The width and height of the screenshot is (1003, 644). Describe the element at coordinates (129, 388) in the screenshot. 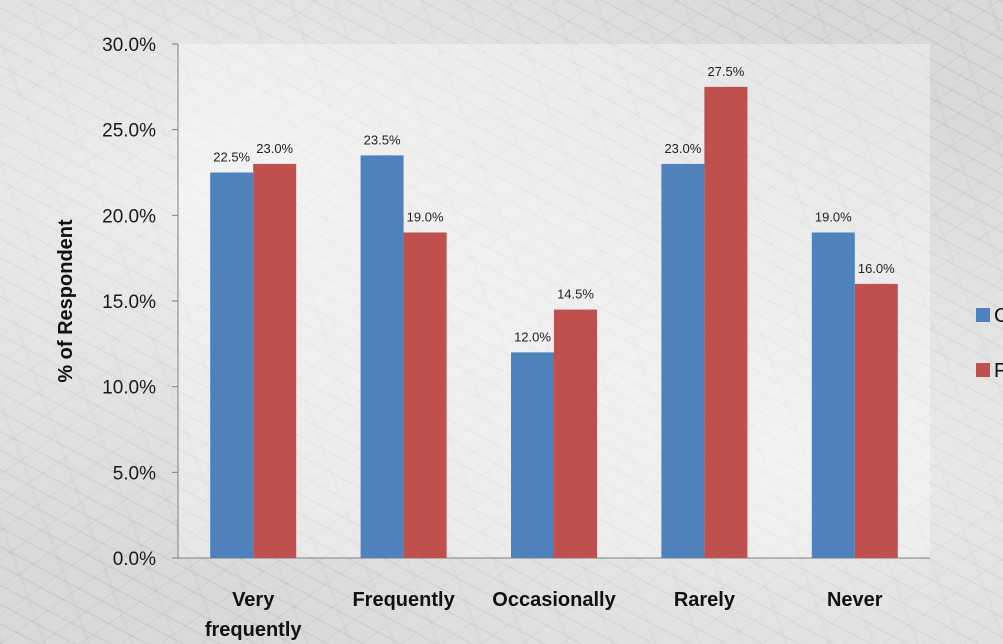

I see `y-tick-label: 10.0%` at that location.